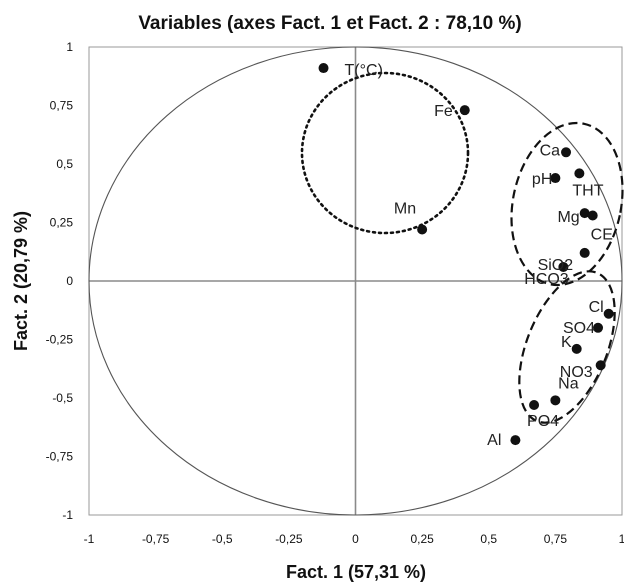 Image resolution: width=624 pixels, height=585 pixels. Describe the element at coordinates (356, 572) in the screenshot. I see `x-axis-title: Fact. 1 (57,31 %)` at that location.